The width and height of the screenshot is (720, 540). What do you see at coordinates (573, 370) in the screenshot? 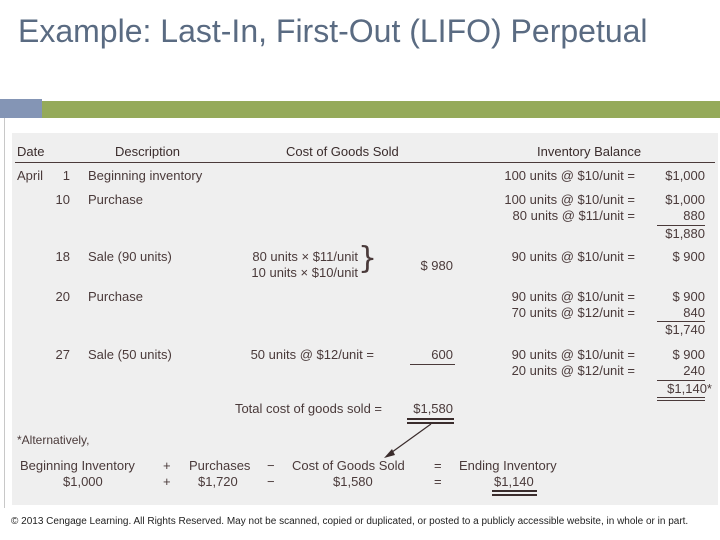
I see `inventory-line: 20 units @ $12/unit =` at bounding box center [573, 370].